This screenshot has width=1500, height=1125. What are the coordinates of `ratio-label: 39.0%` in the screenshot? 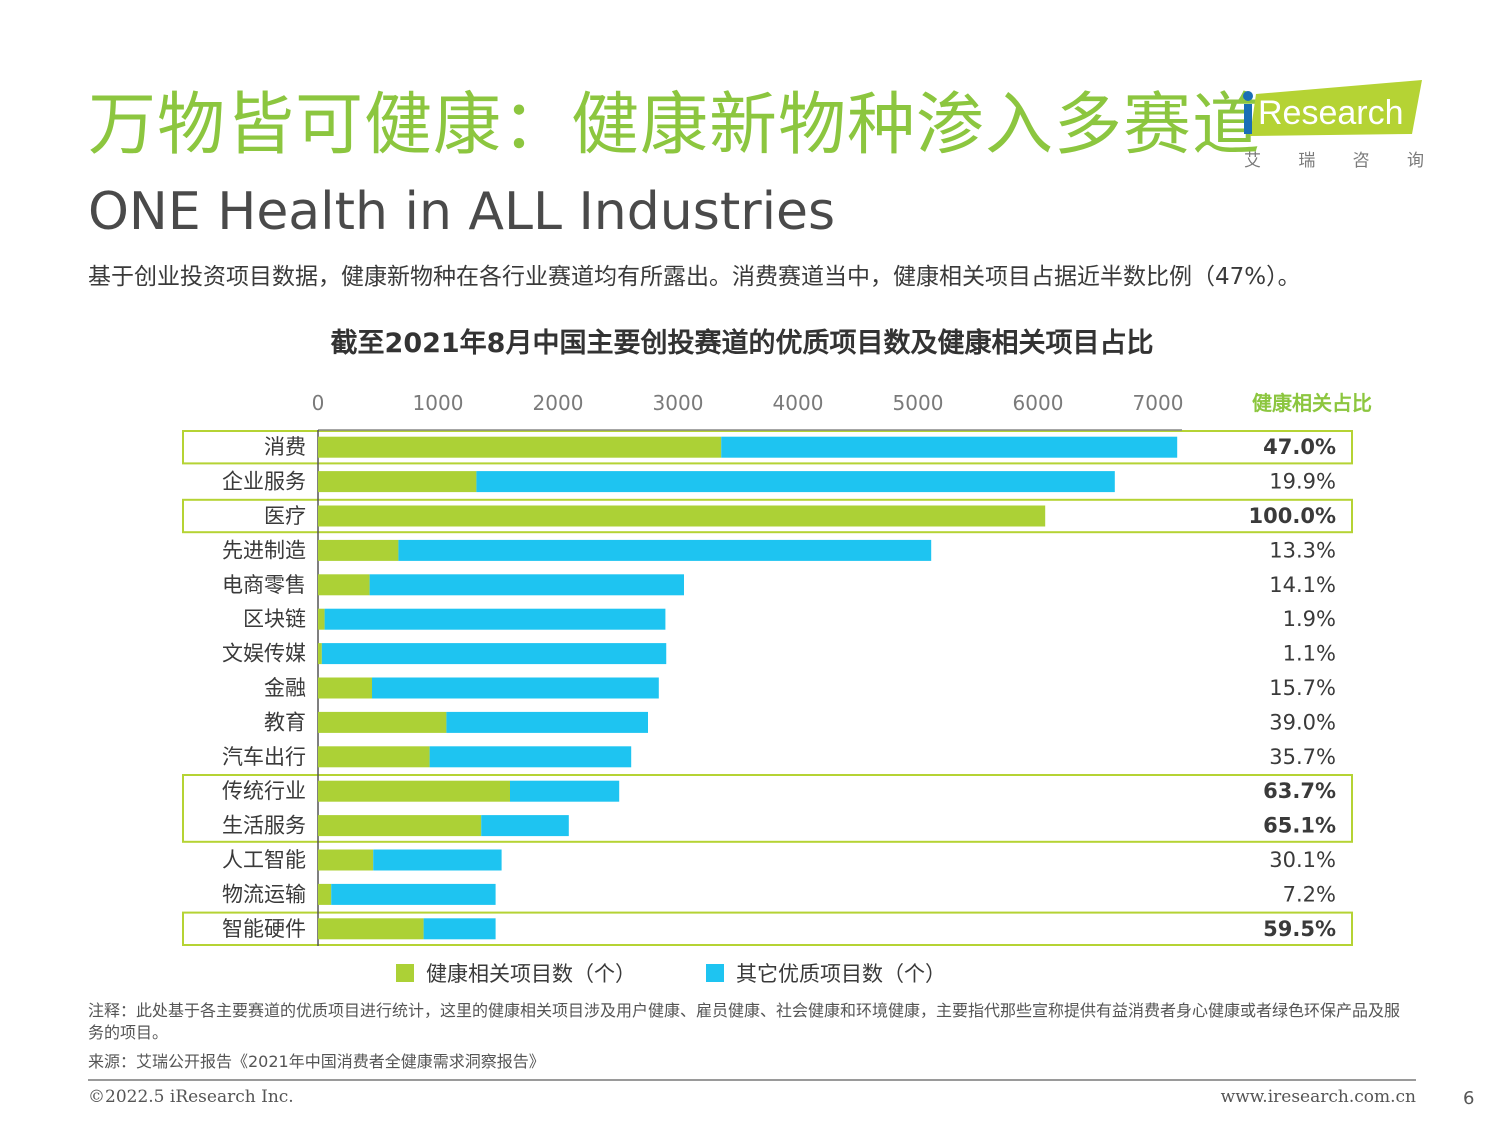 It's located at (1302, 722).